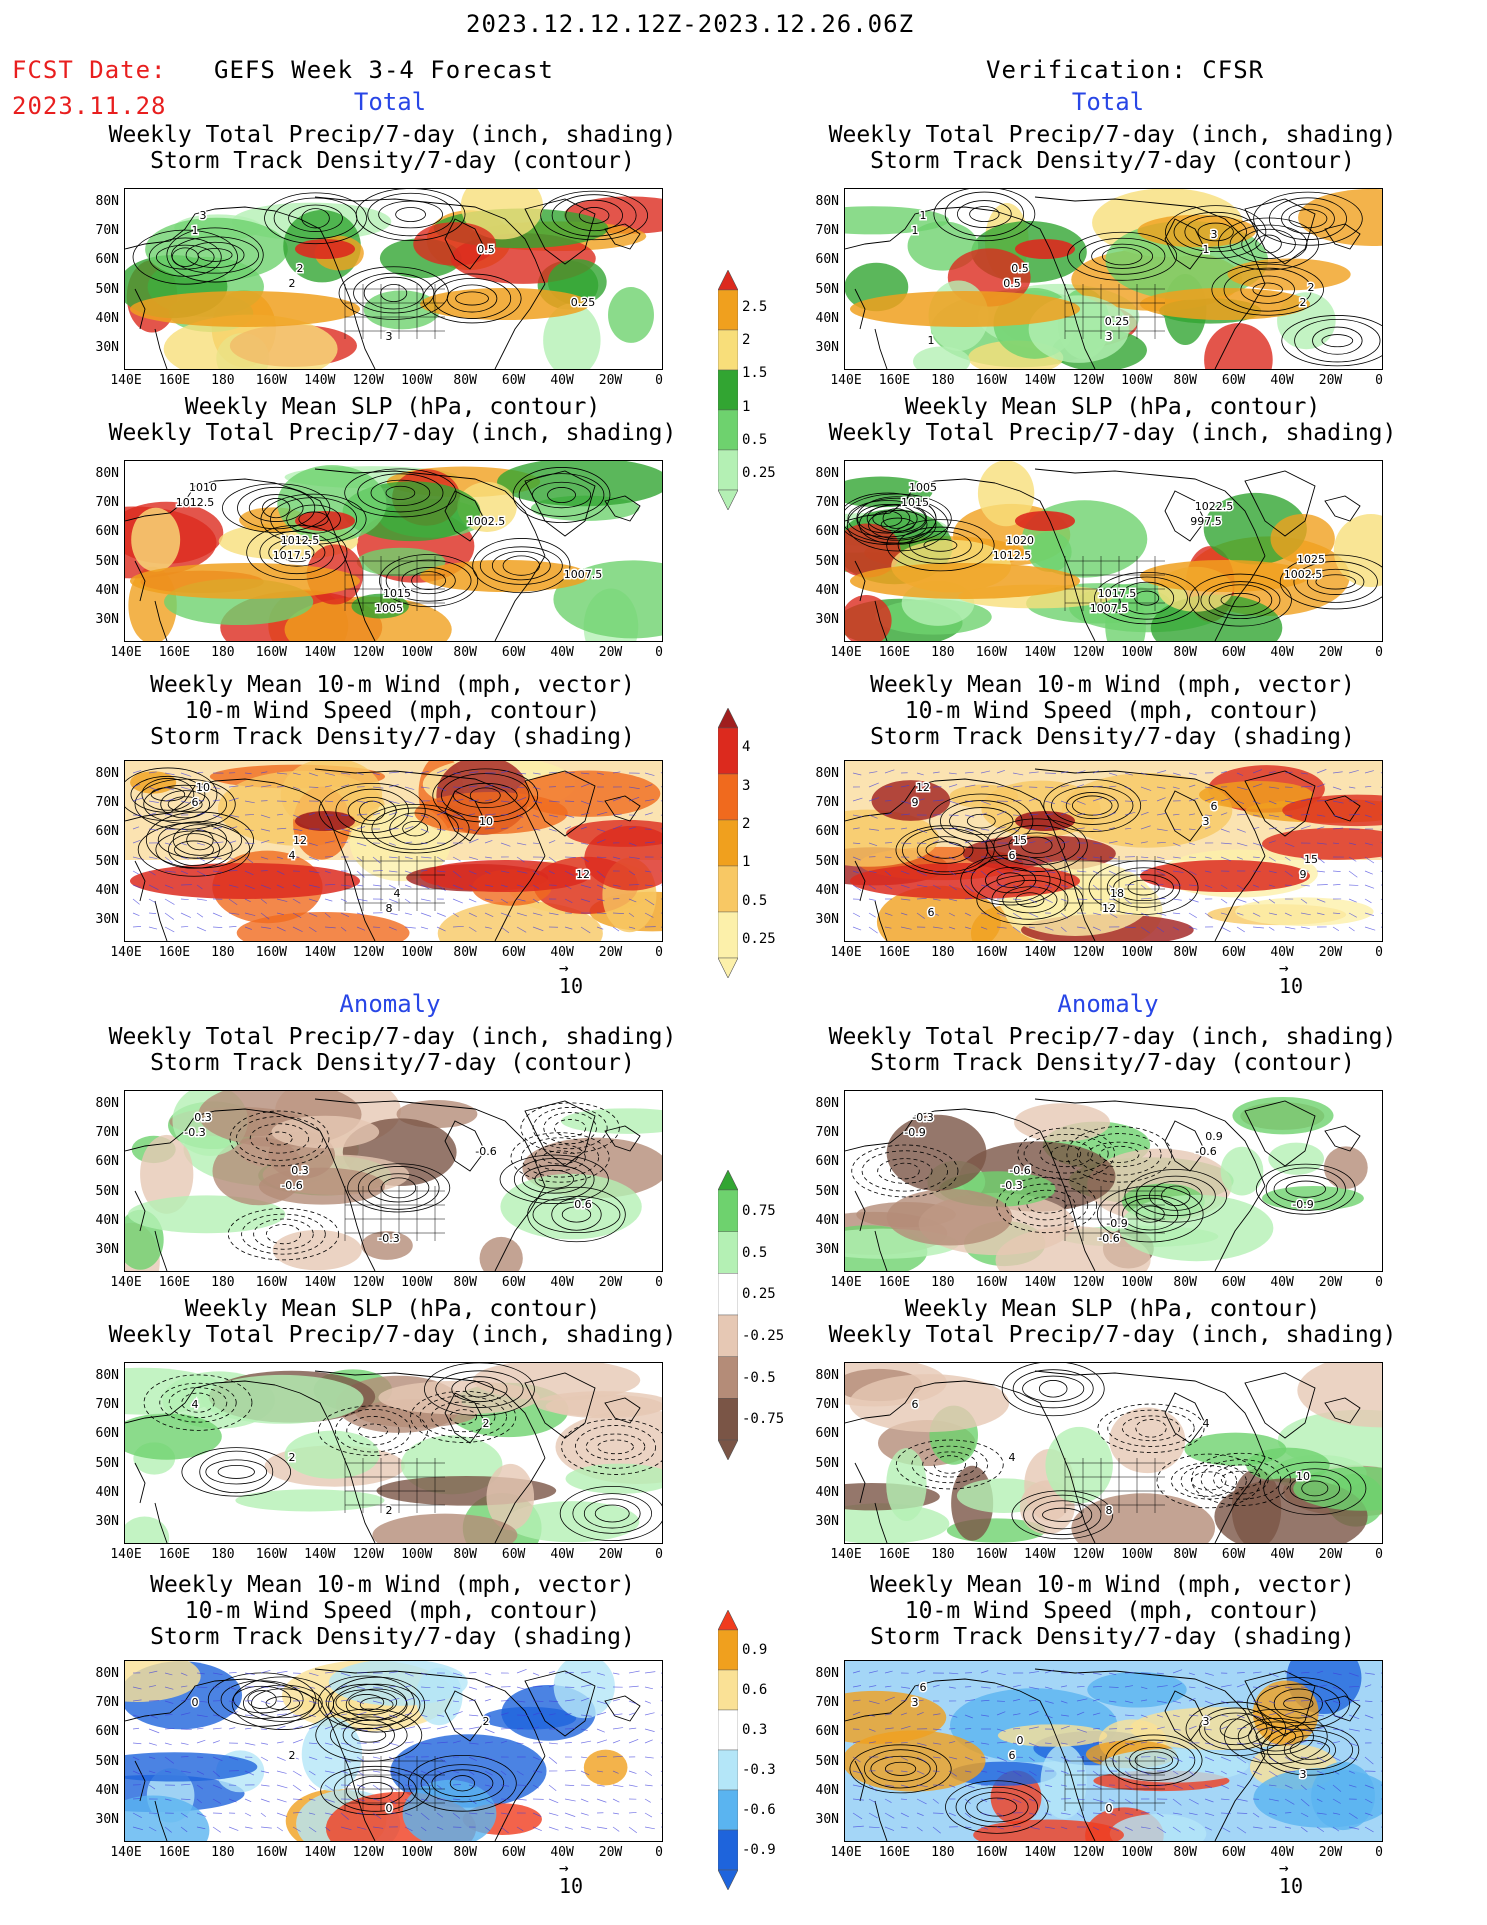 The width and height of the screenshot is (1487, 1925). What do you see at coordinates (1108, 1004) in the screenshot?
I see `section-anomaly-right: Anomaly` at bounding box center [1108, 1004].